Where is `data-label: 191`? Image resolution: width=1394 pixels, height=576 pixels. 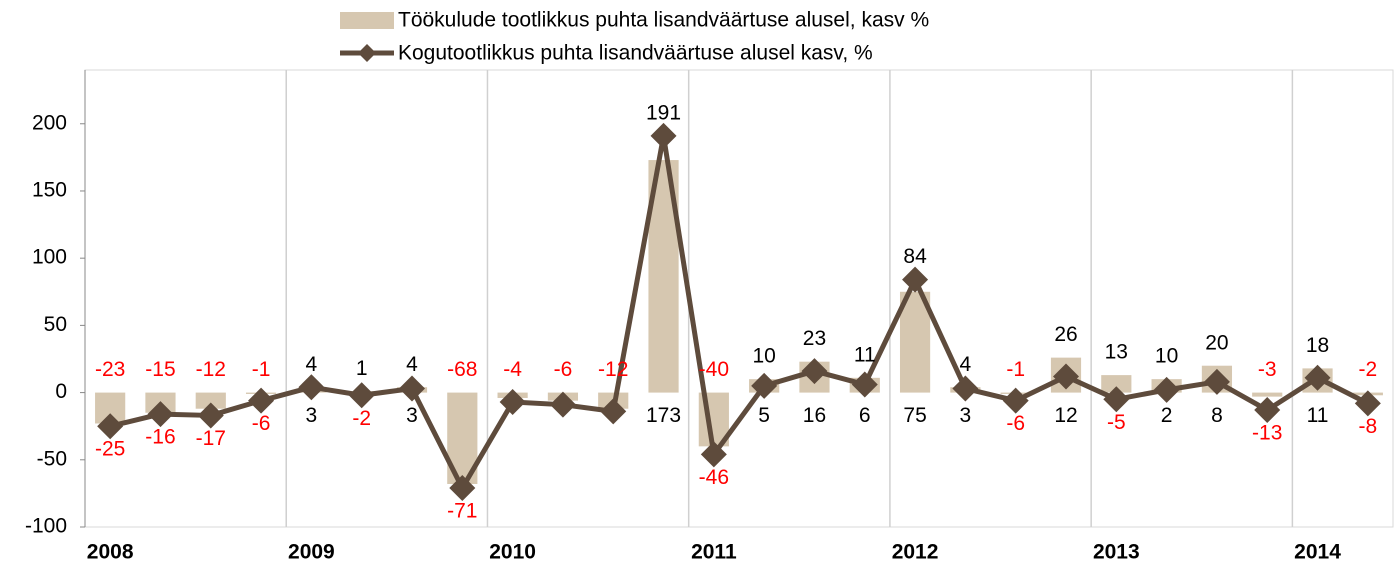 data-label: 191 is located at coordinates (663, 112).